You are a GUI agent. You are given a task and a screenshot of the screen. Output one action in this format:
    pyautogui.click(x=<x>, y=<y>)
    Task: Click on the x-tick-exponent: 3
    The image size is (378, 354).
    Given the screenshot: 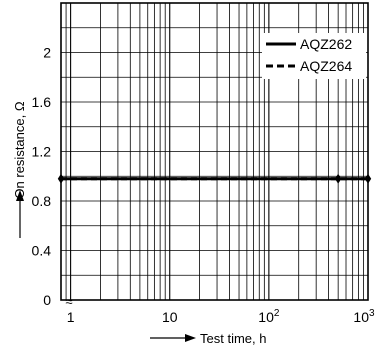 What is the action you would take?
    pyautogui.click(x=372, y=313)
    